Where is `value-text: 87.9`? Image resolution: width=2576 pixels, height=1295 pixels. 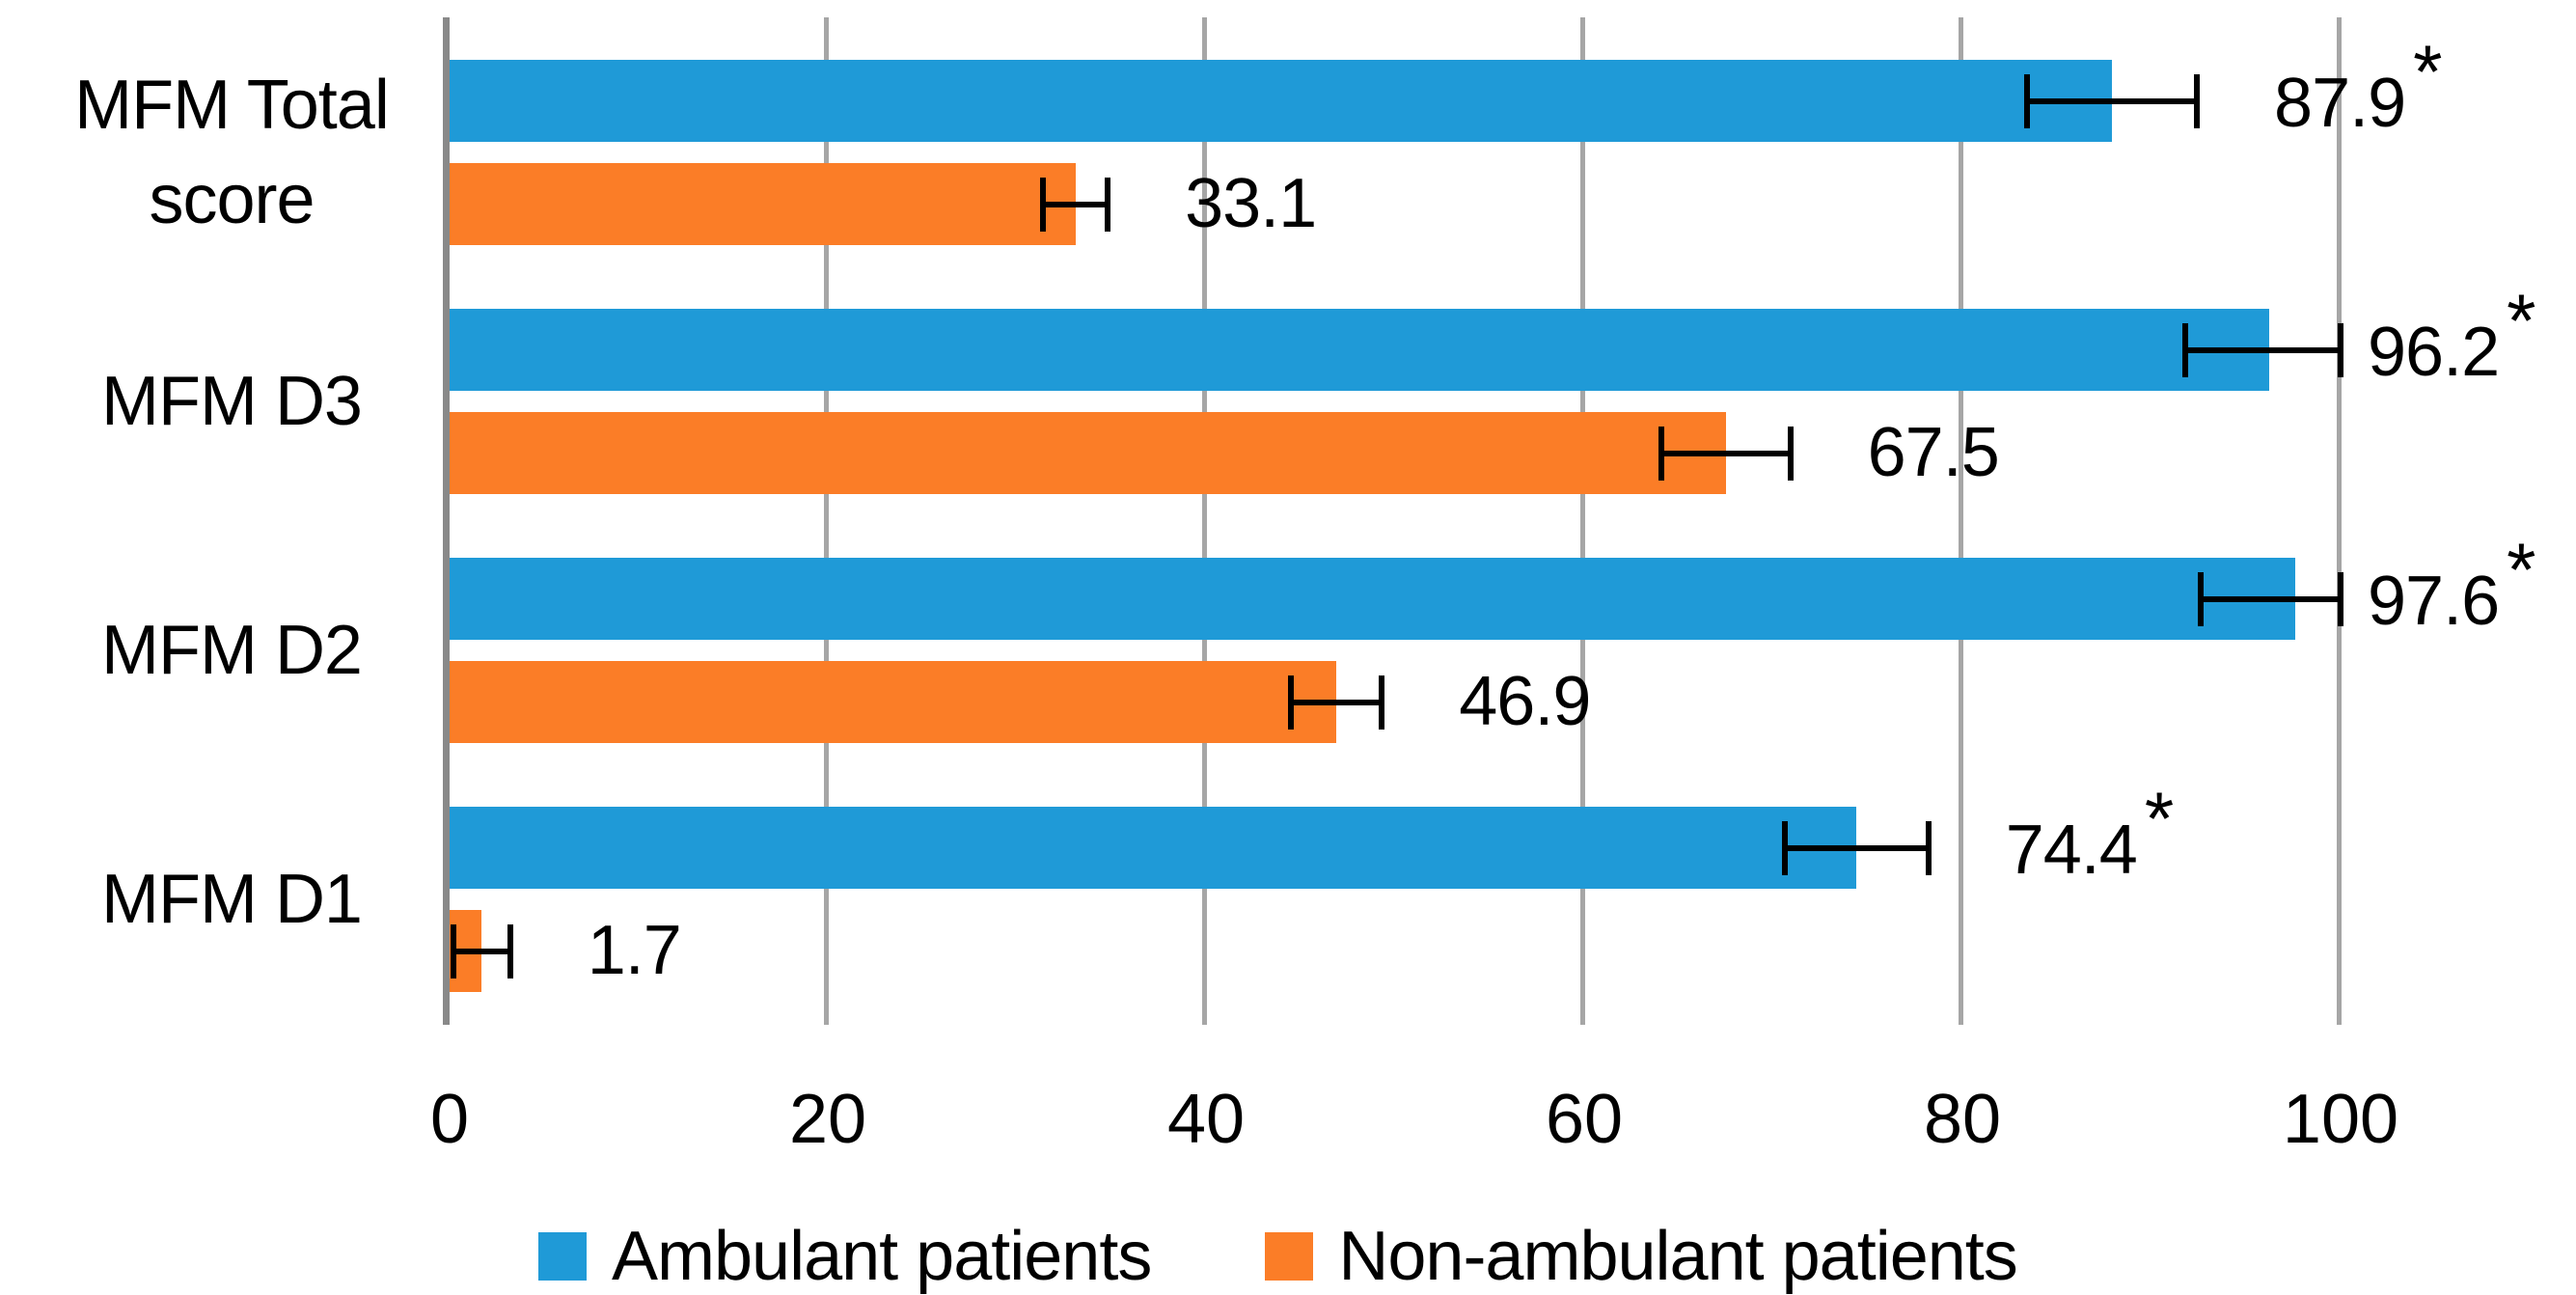 value-text: 87.9 is located at coordinates (2340, 103).